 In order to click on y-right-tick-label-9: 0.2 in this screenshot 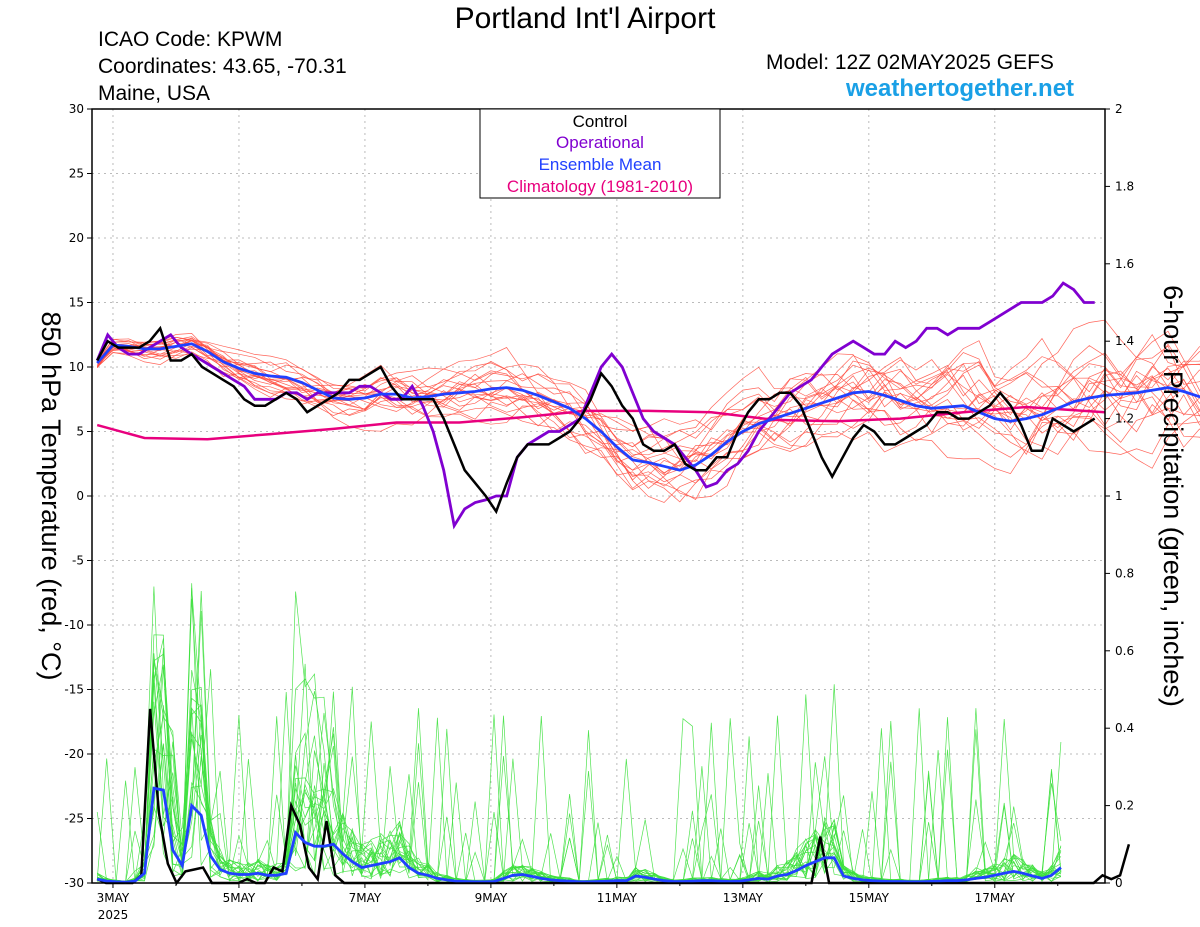, I will do `click(1124, 806)`.